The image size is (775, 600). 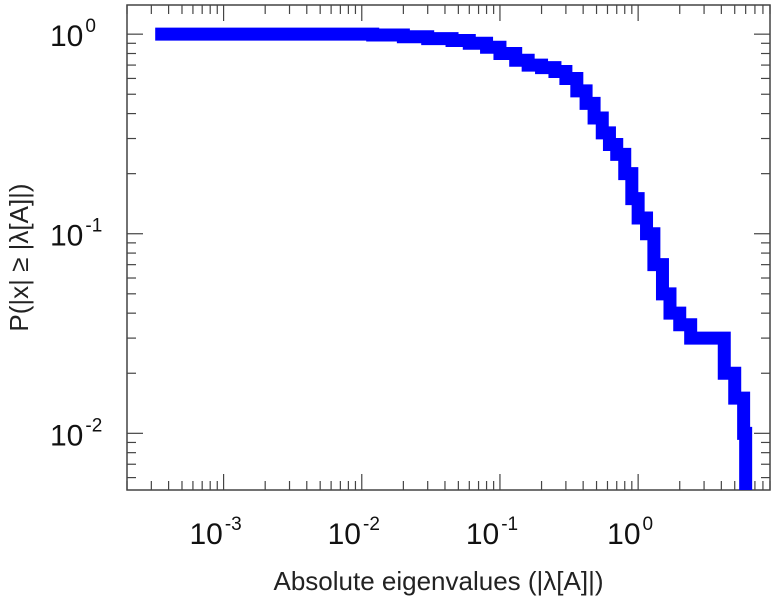 I want to click on x-tick-exponent: -2, so click(x=371, y=524).